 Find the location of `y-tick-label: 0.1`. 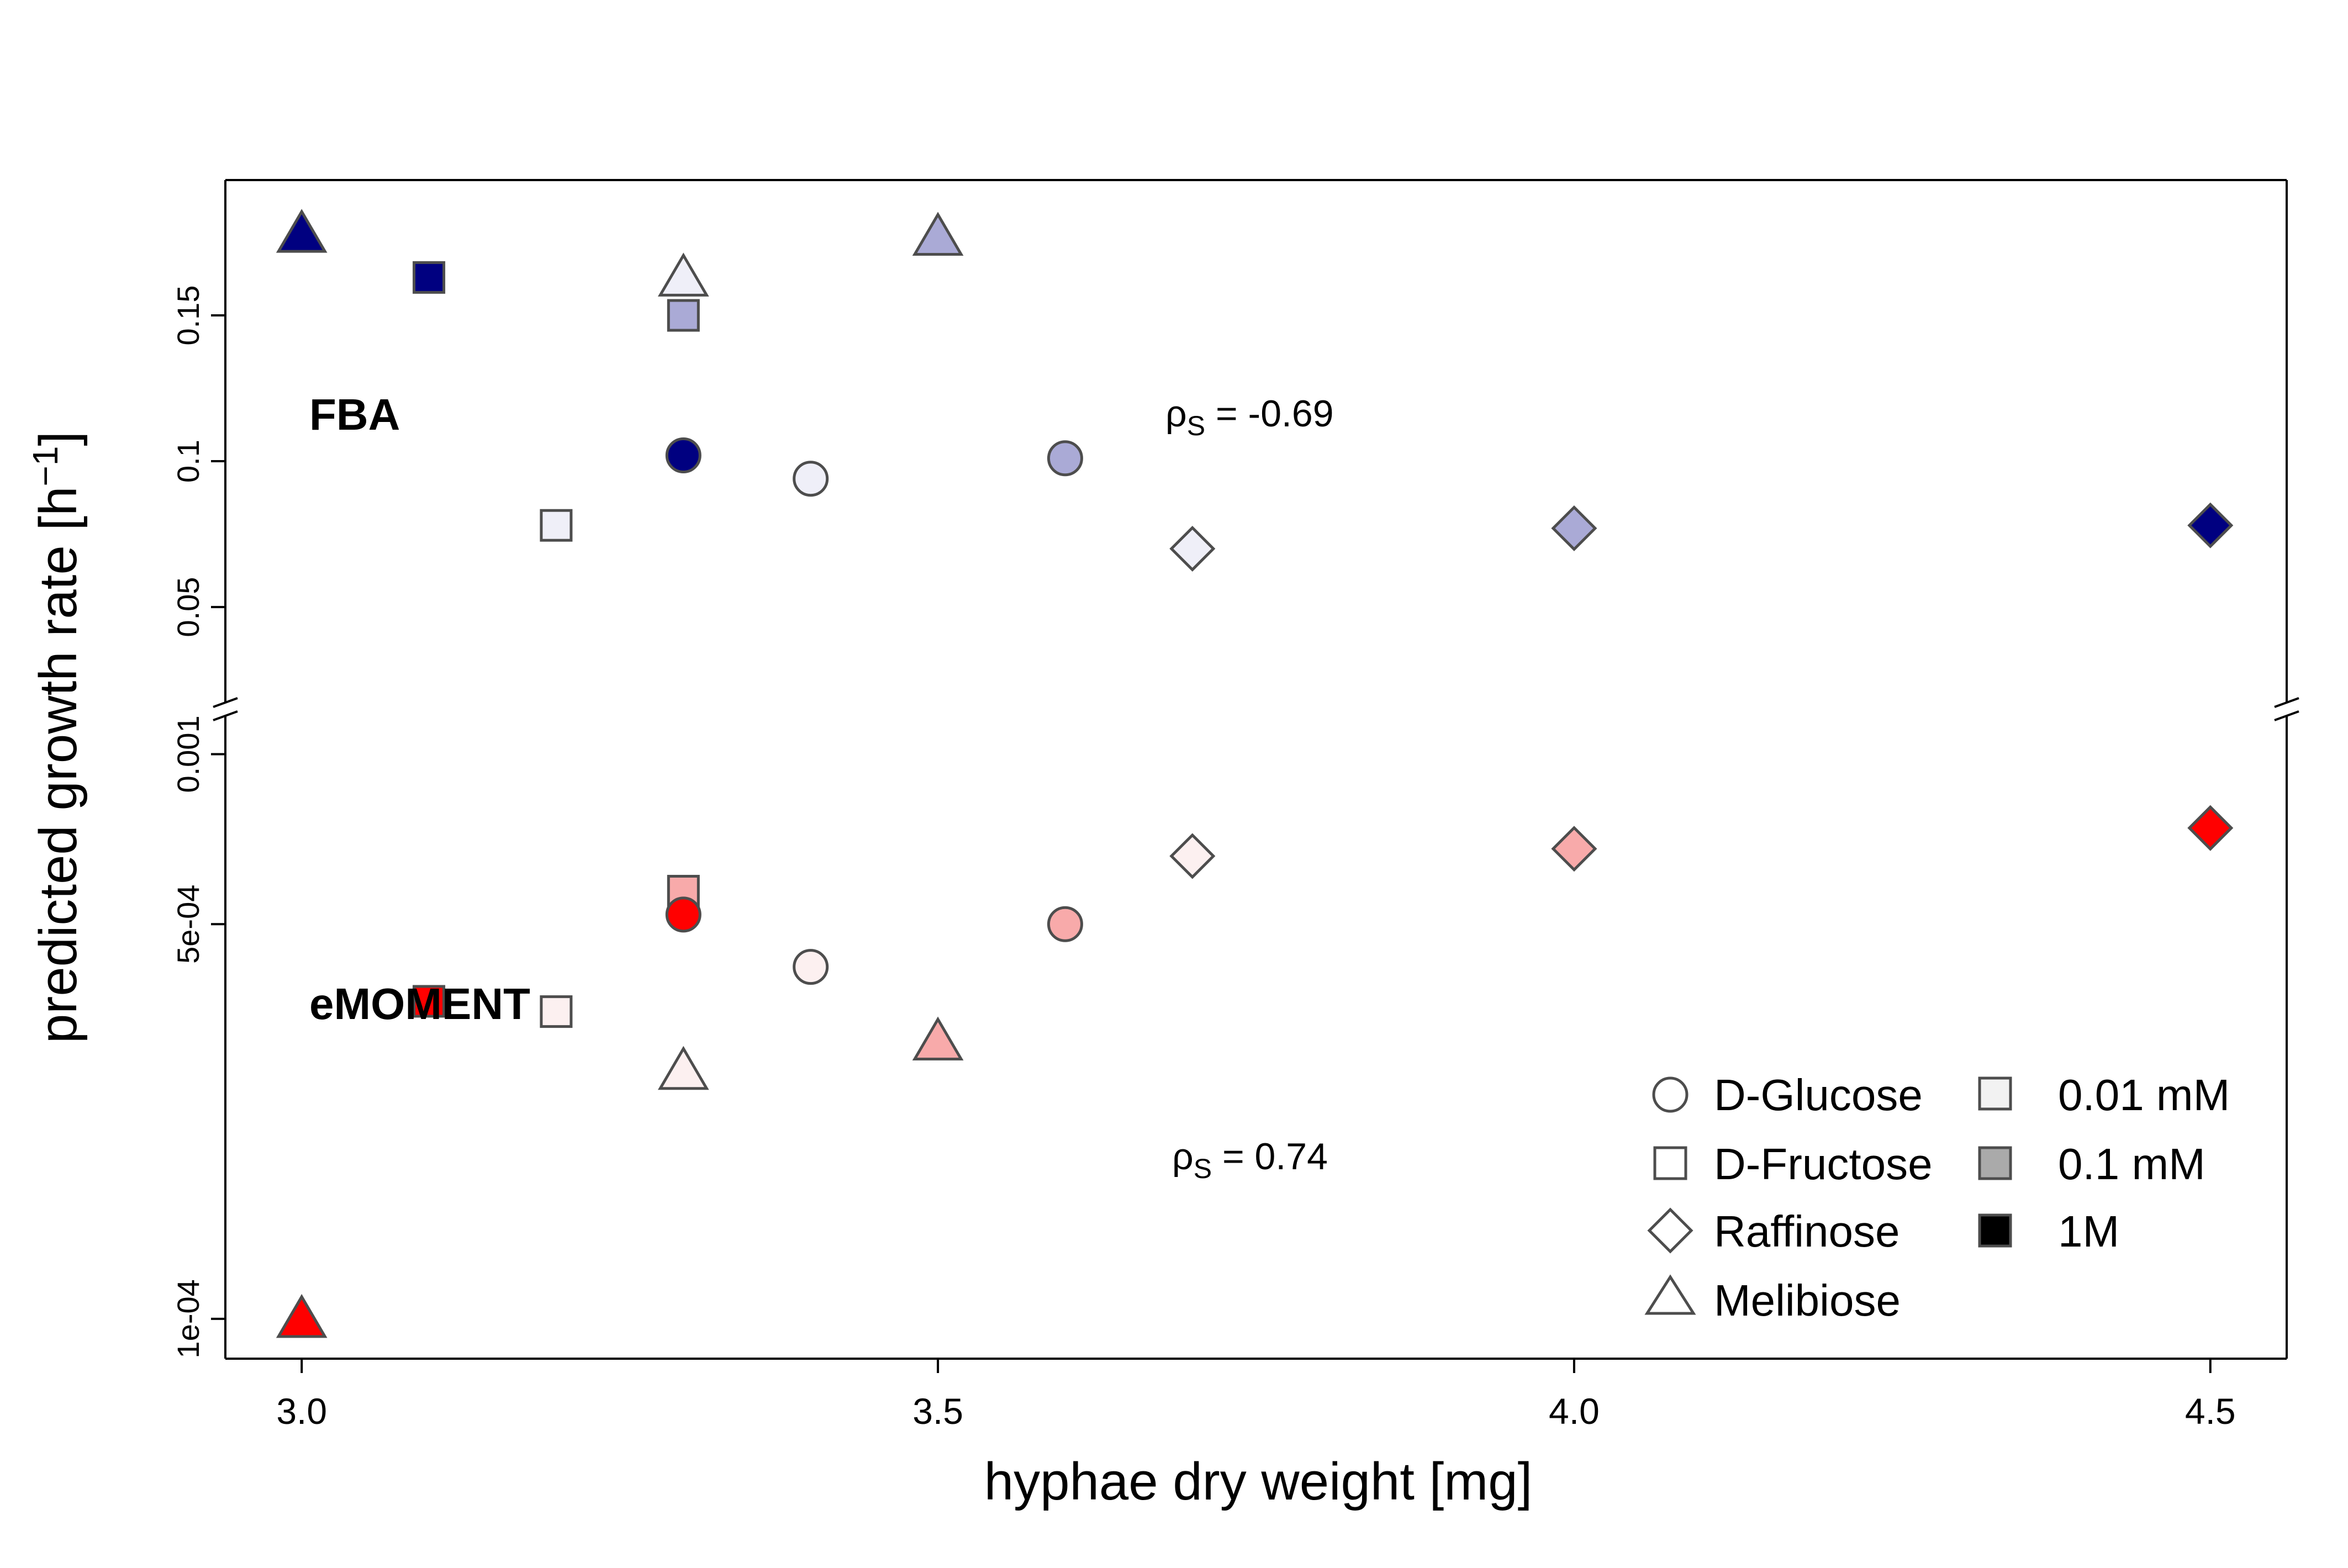

y-tick-label: 0.1 is located at coordinates (188, 461).